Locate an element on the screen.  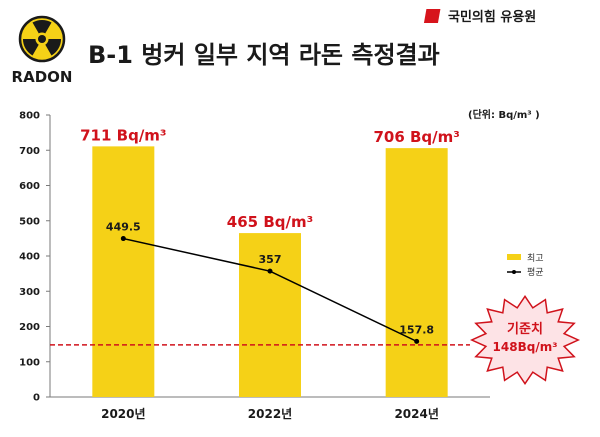
y-tick-label: 200 is located at coordinates (29, 327).